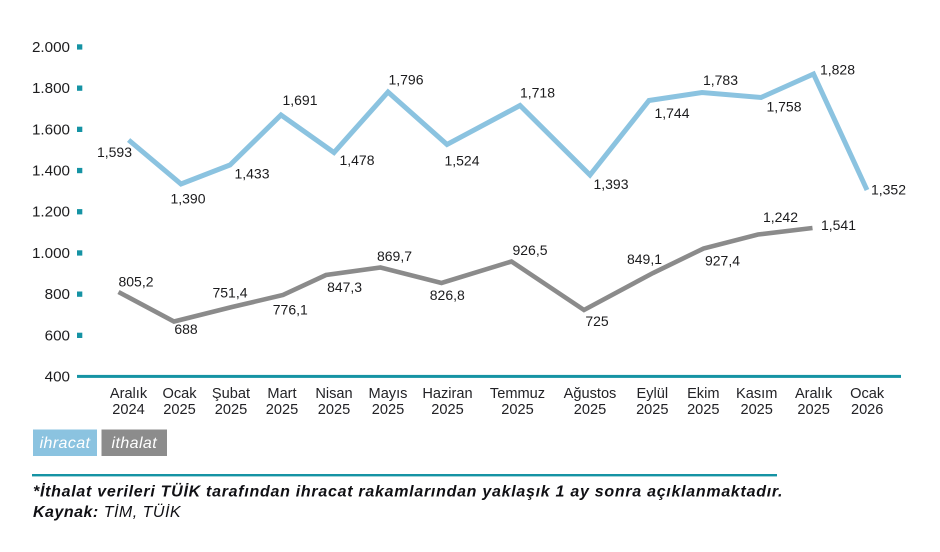 This screenshot has width=940, height=552. Describe the element at coordinates (720, 80) in the screenshot. I see `svg-text: 1,783` at that location.